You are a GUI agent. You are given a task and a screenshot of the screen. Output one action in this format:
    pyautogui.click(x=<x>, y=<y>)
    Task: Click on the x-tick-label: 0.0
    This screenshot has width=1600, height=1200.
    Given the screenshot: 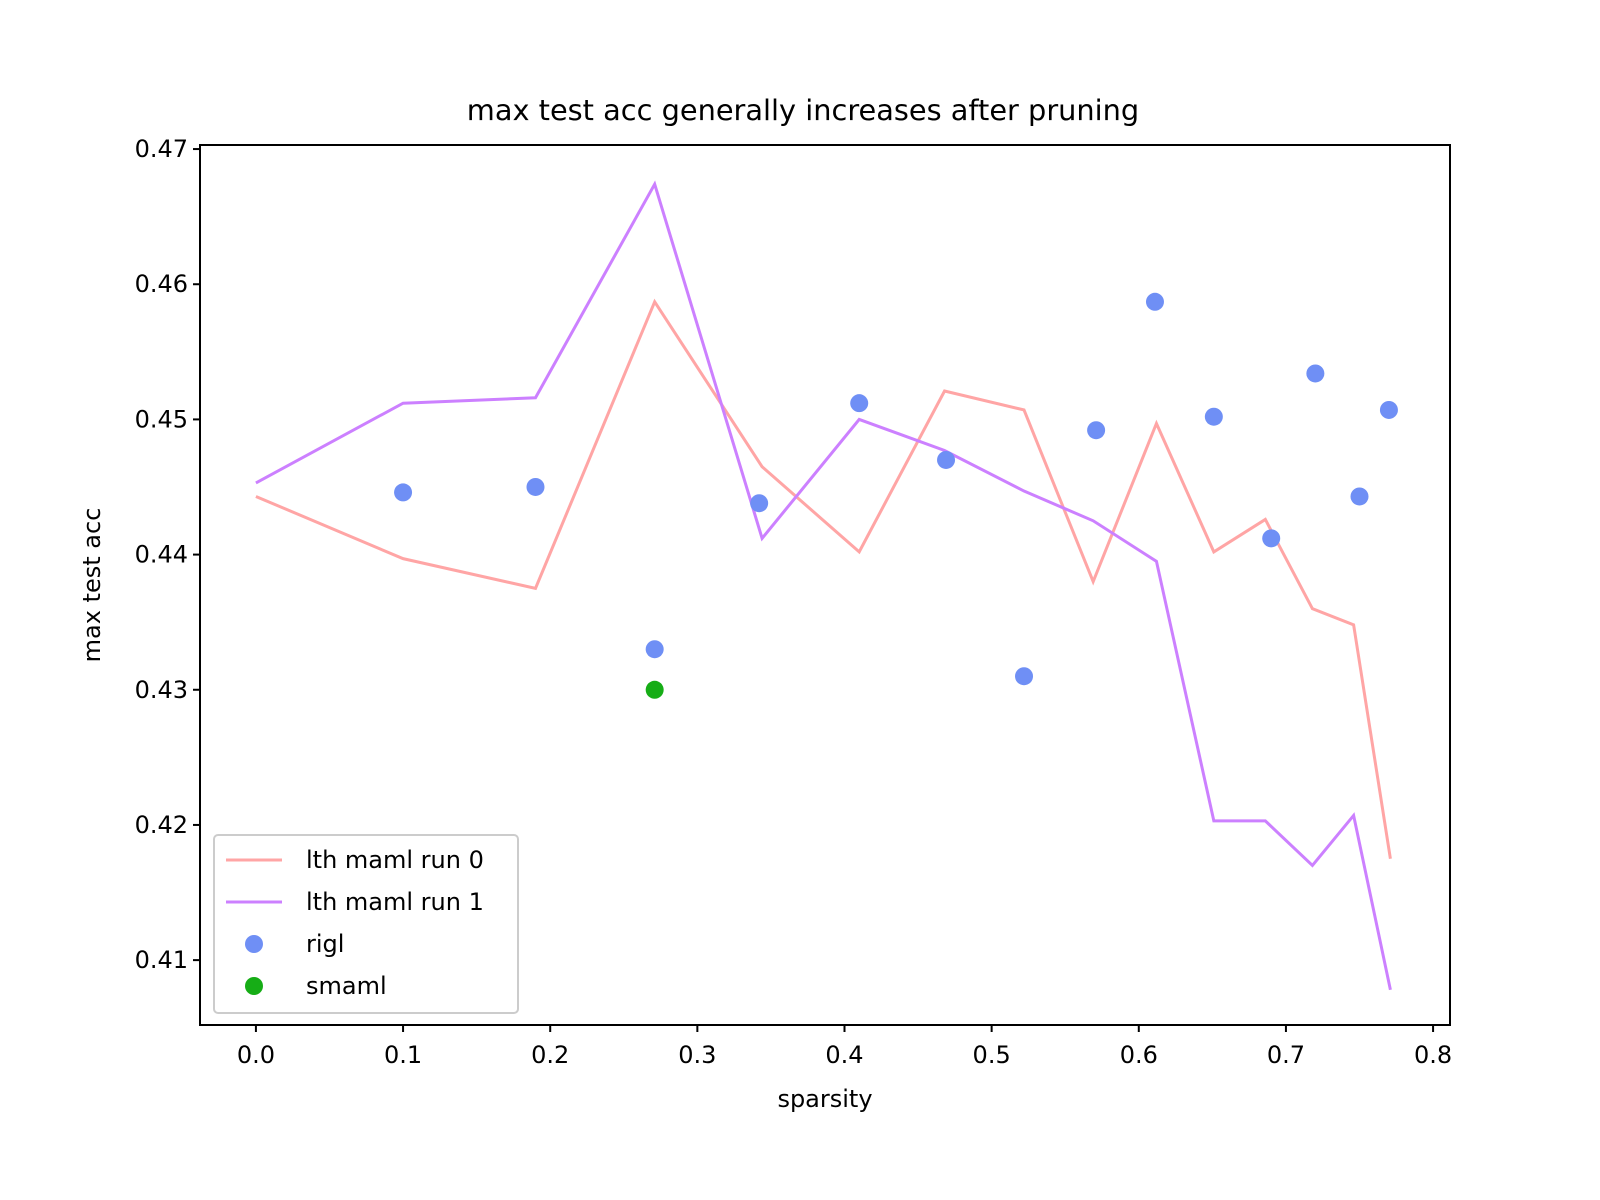 What is the action you would take?
    pyautogui.click(x=256, y=1055)
    